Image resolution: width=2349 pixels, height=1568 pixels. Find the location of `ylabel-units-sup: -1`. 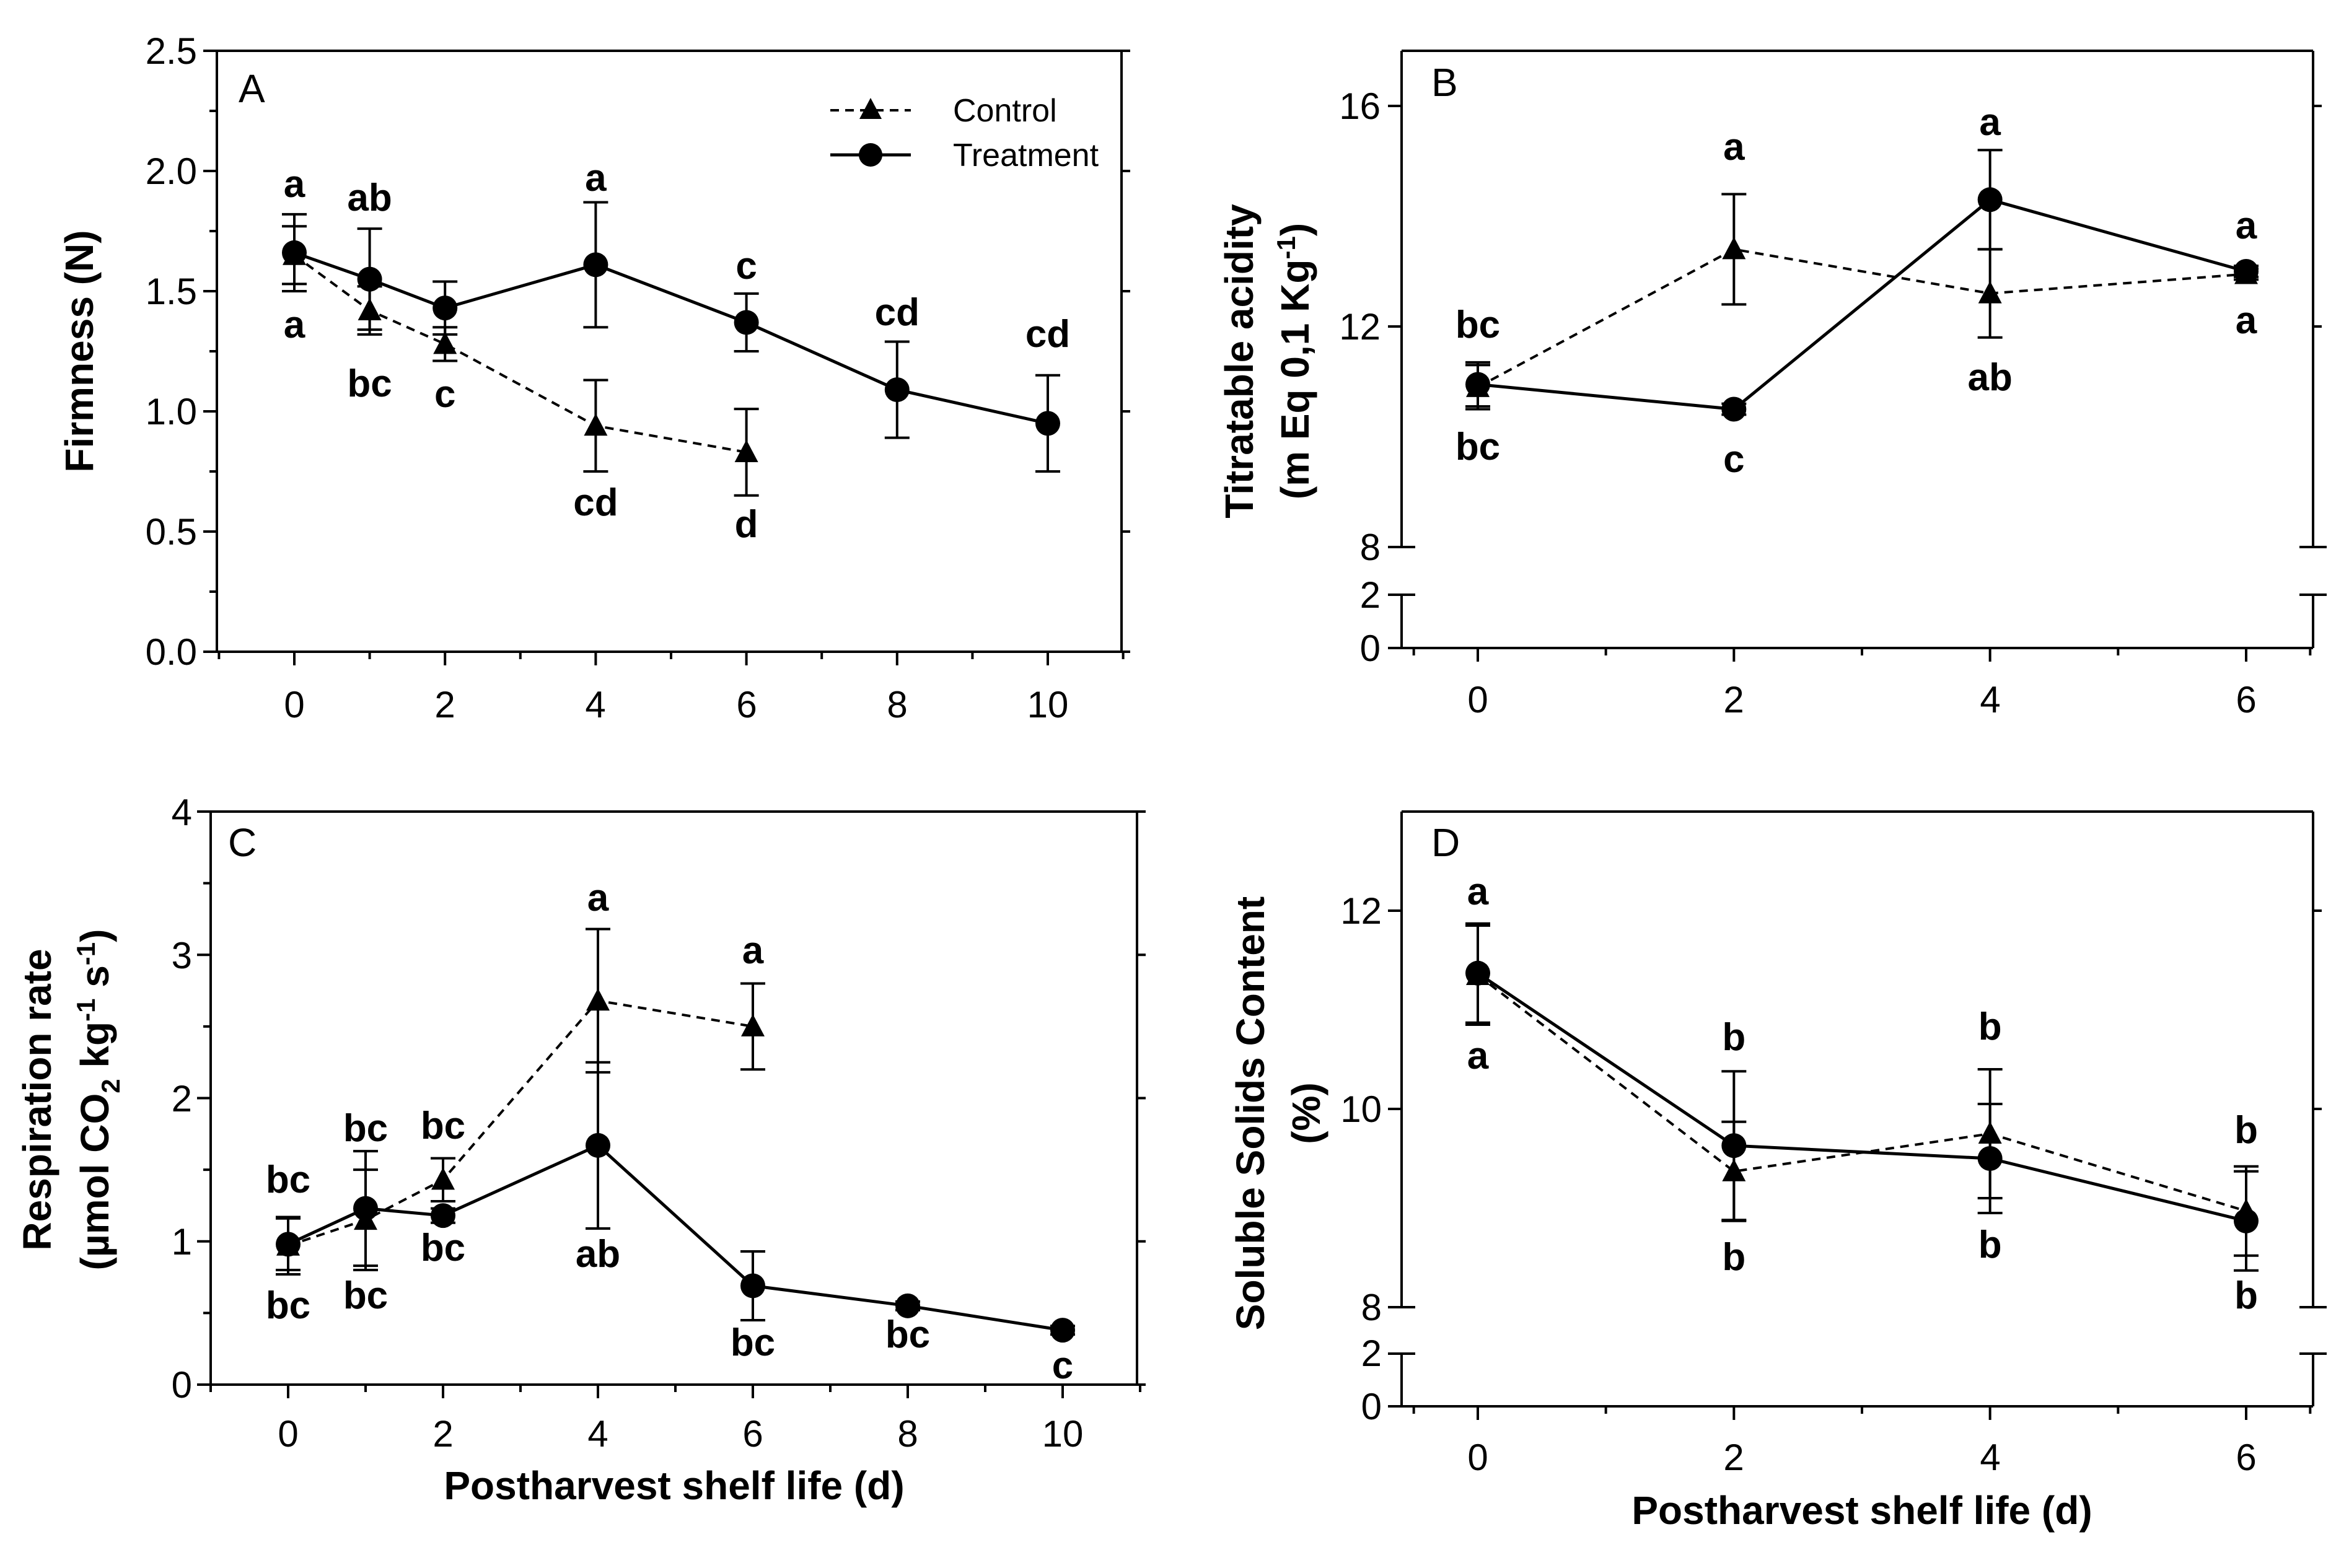

ylabel-units-sup: -1 is located at coordinates (1286, 247).